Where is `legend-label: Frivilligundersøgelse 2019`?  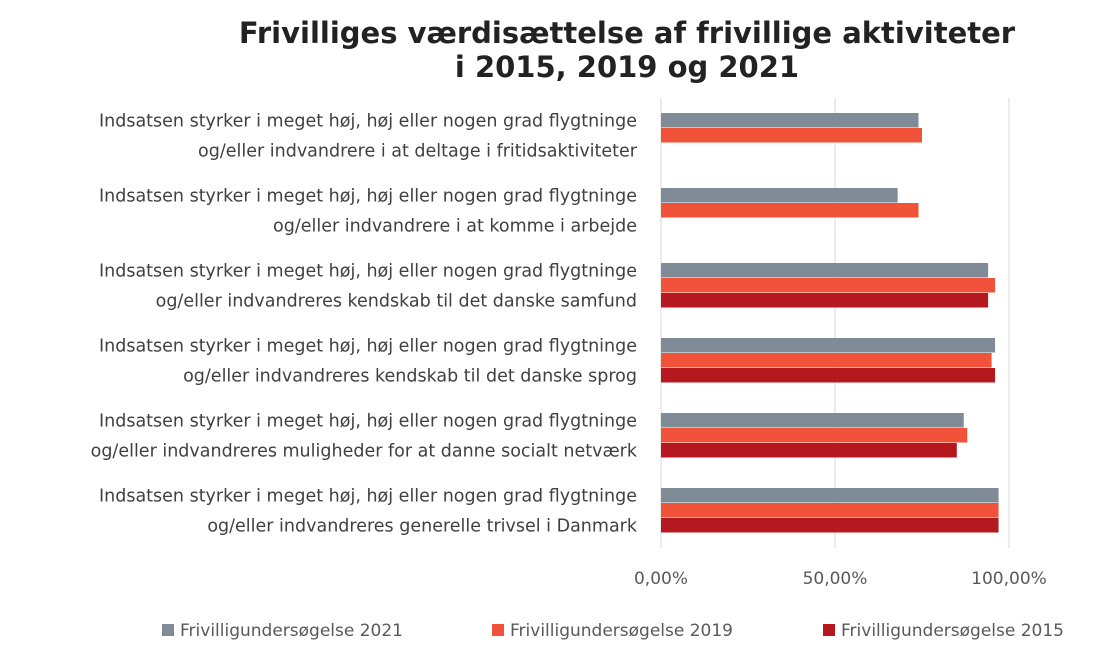
legend-label: Frivilligundersøgelse 2019 is located at coordinates (621, 631).